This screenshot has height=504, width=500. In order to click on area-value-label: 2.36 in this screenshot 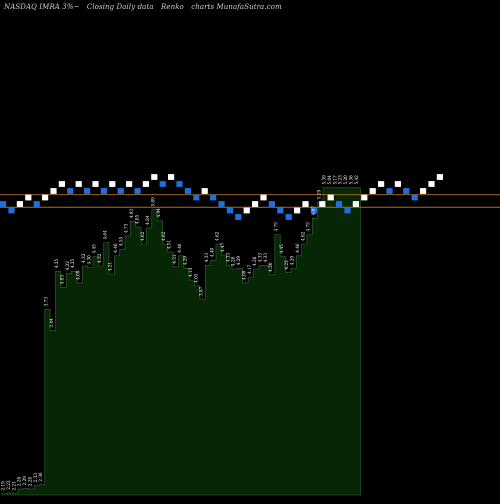, I will do `click(40, 477)`.